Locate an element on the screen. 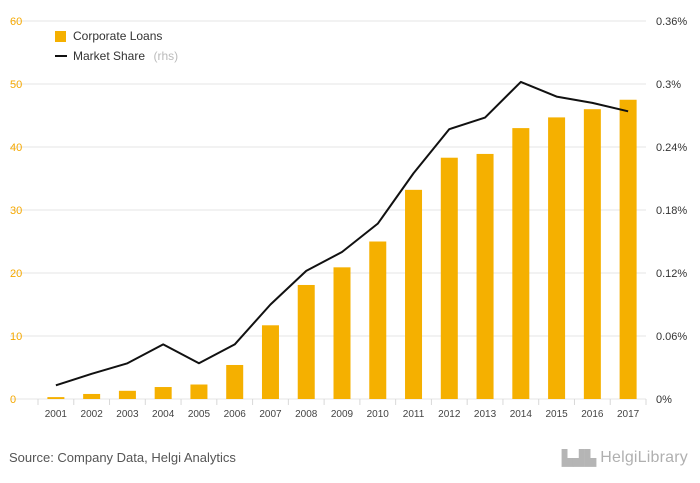 This screenshot has width=700, height=483. left-tick-label: 10 is located at coordinates (16, 337).